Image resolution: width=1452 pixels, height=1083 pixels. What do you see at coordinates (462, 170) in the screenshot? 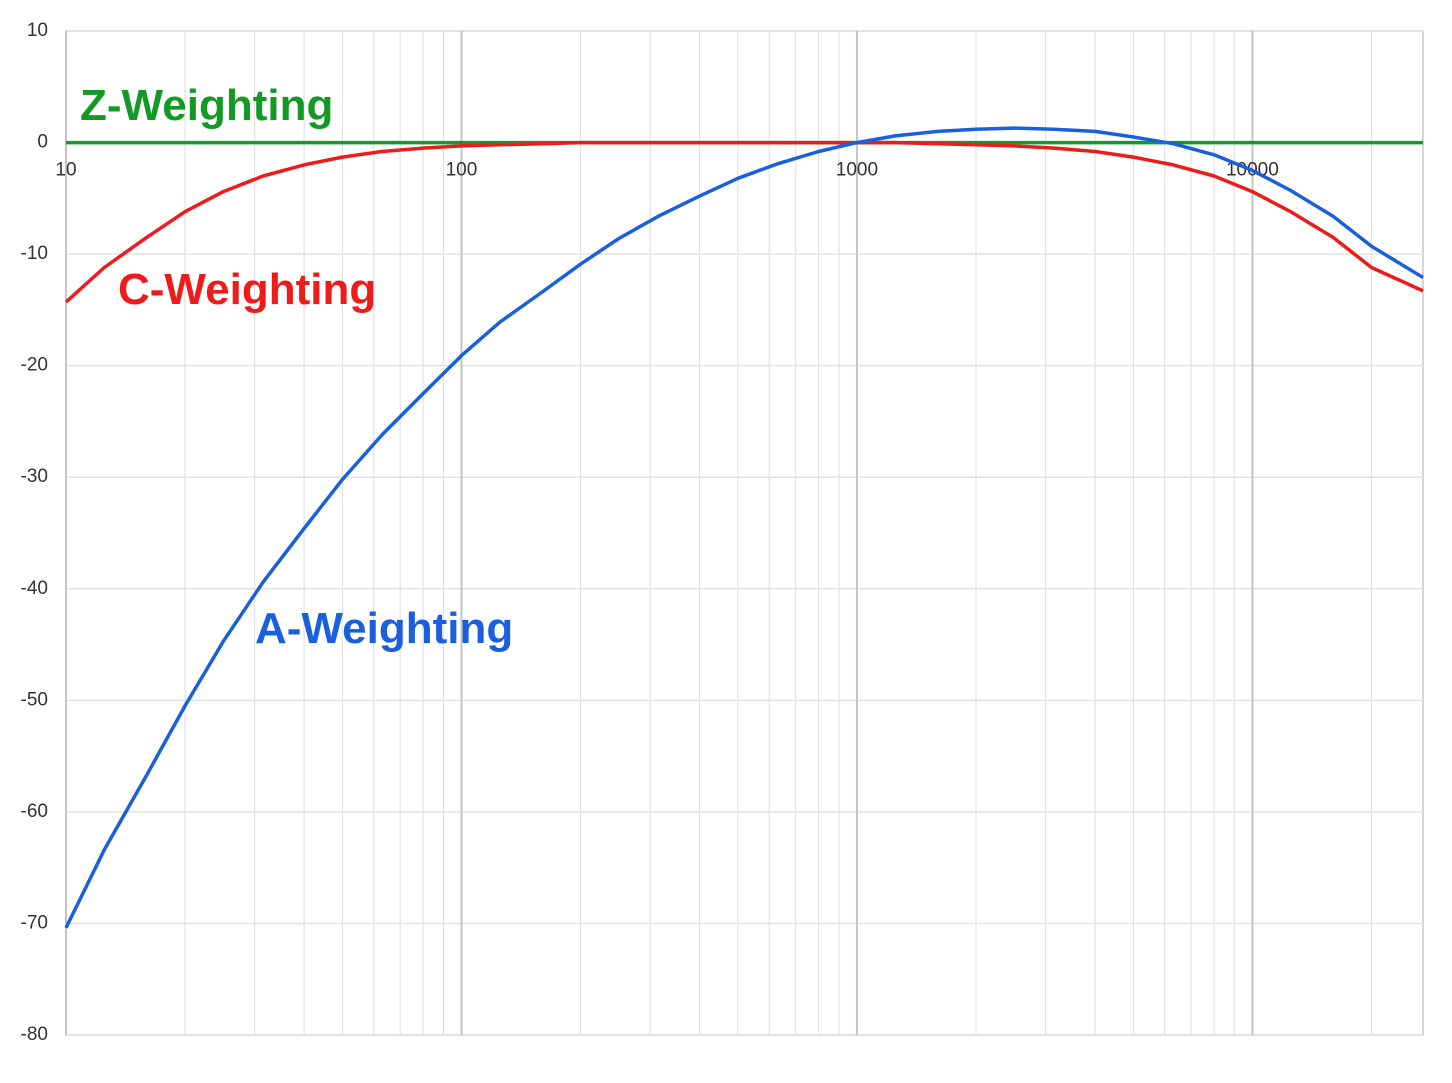
I see `x-tick-label: 100` at bounding box center [462, 170].